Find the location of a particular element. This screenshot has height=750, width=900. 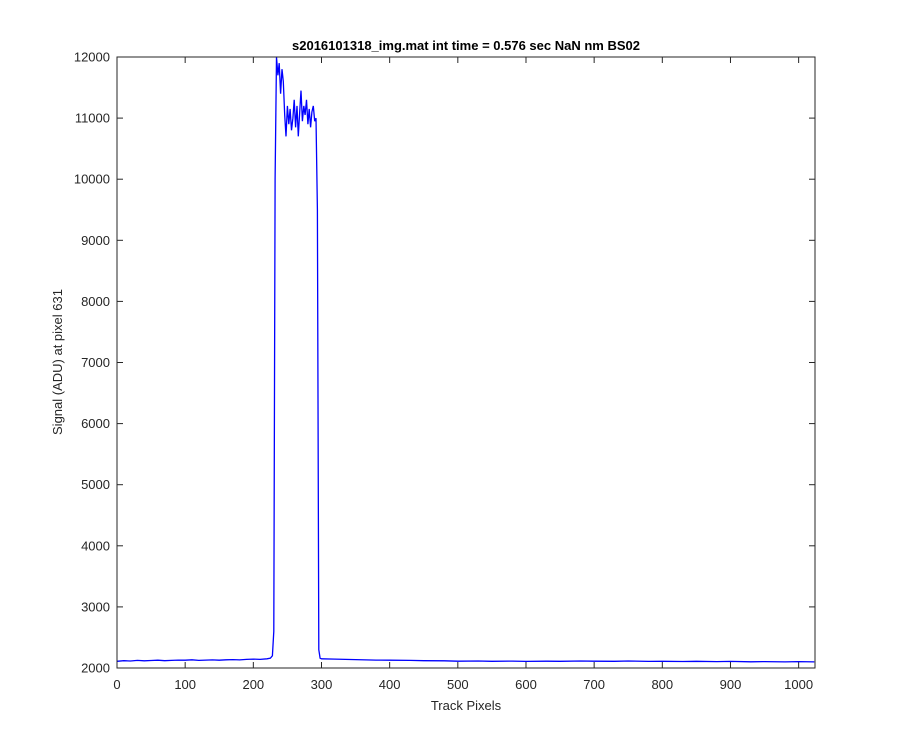

x-tick-label: 1000 is located at coordinates (798, 684).